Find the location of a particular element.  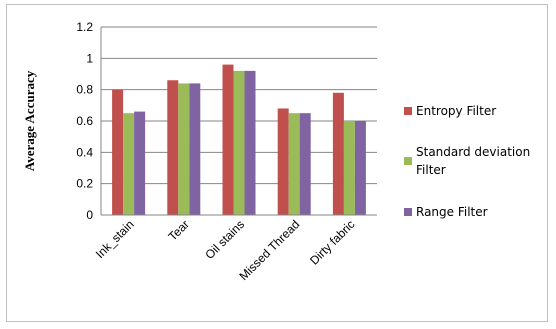

y-axis-label: Average Accuracy is located at coordinates (29, 120).